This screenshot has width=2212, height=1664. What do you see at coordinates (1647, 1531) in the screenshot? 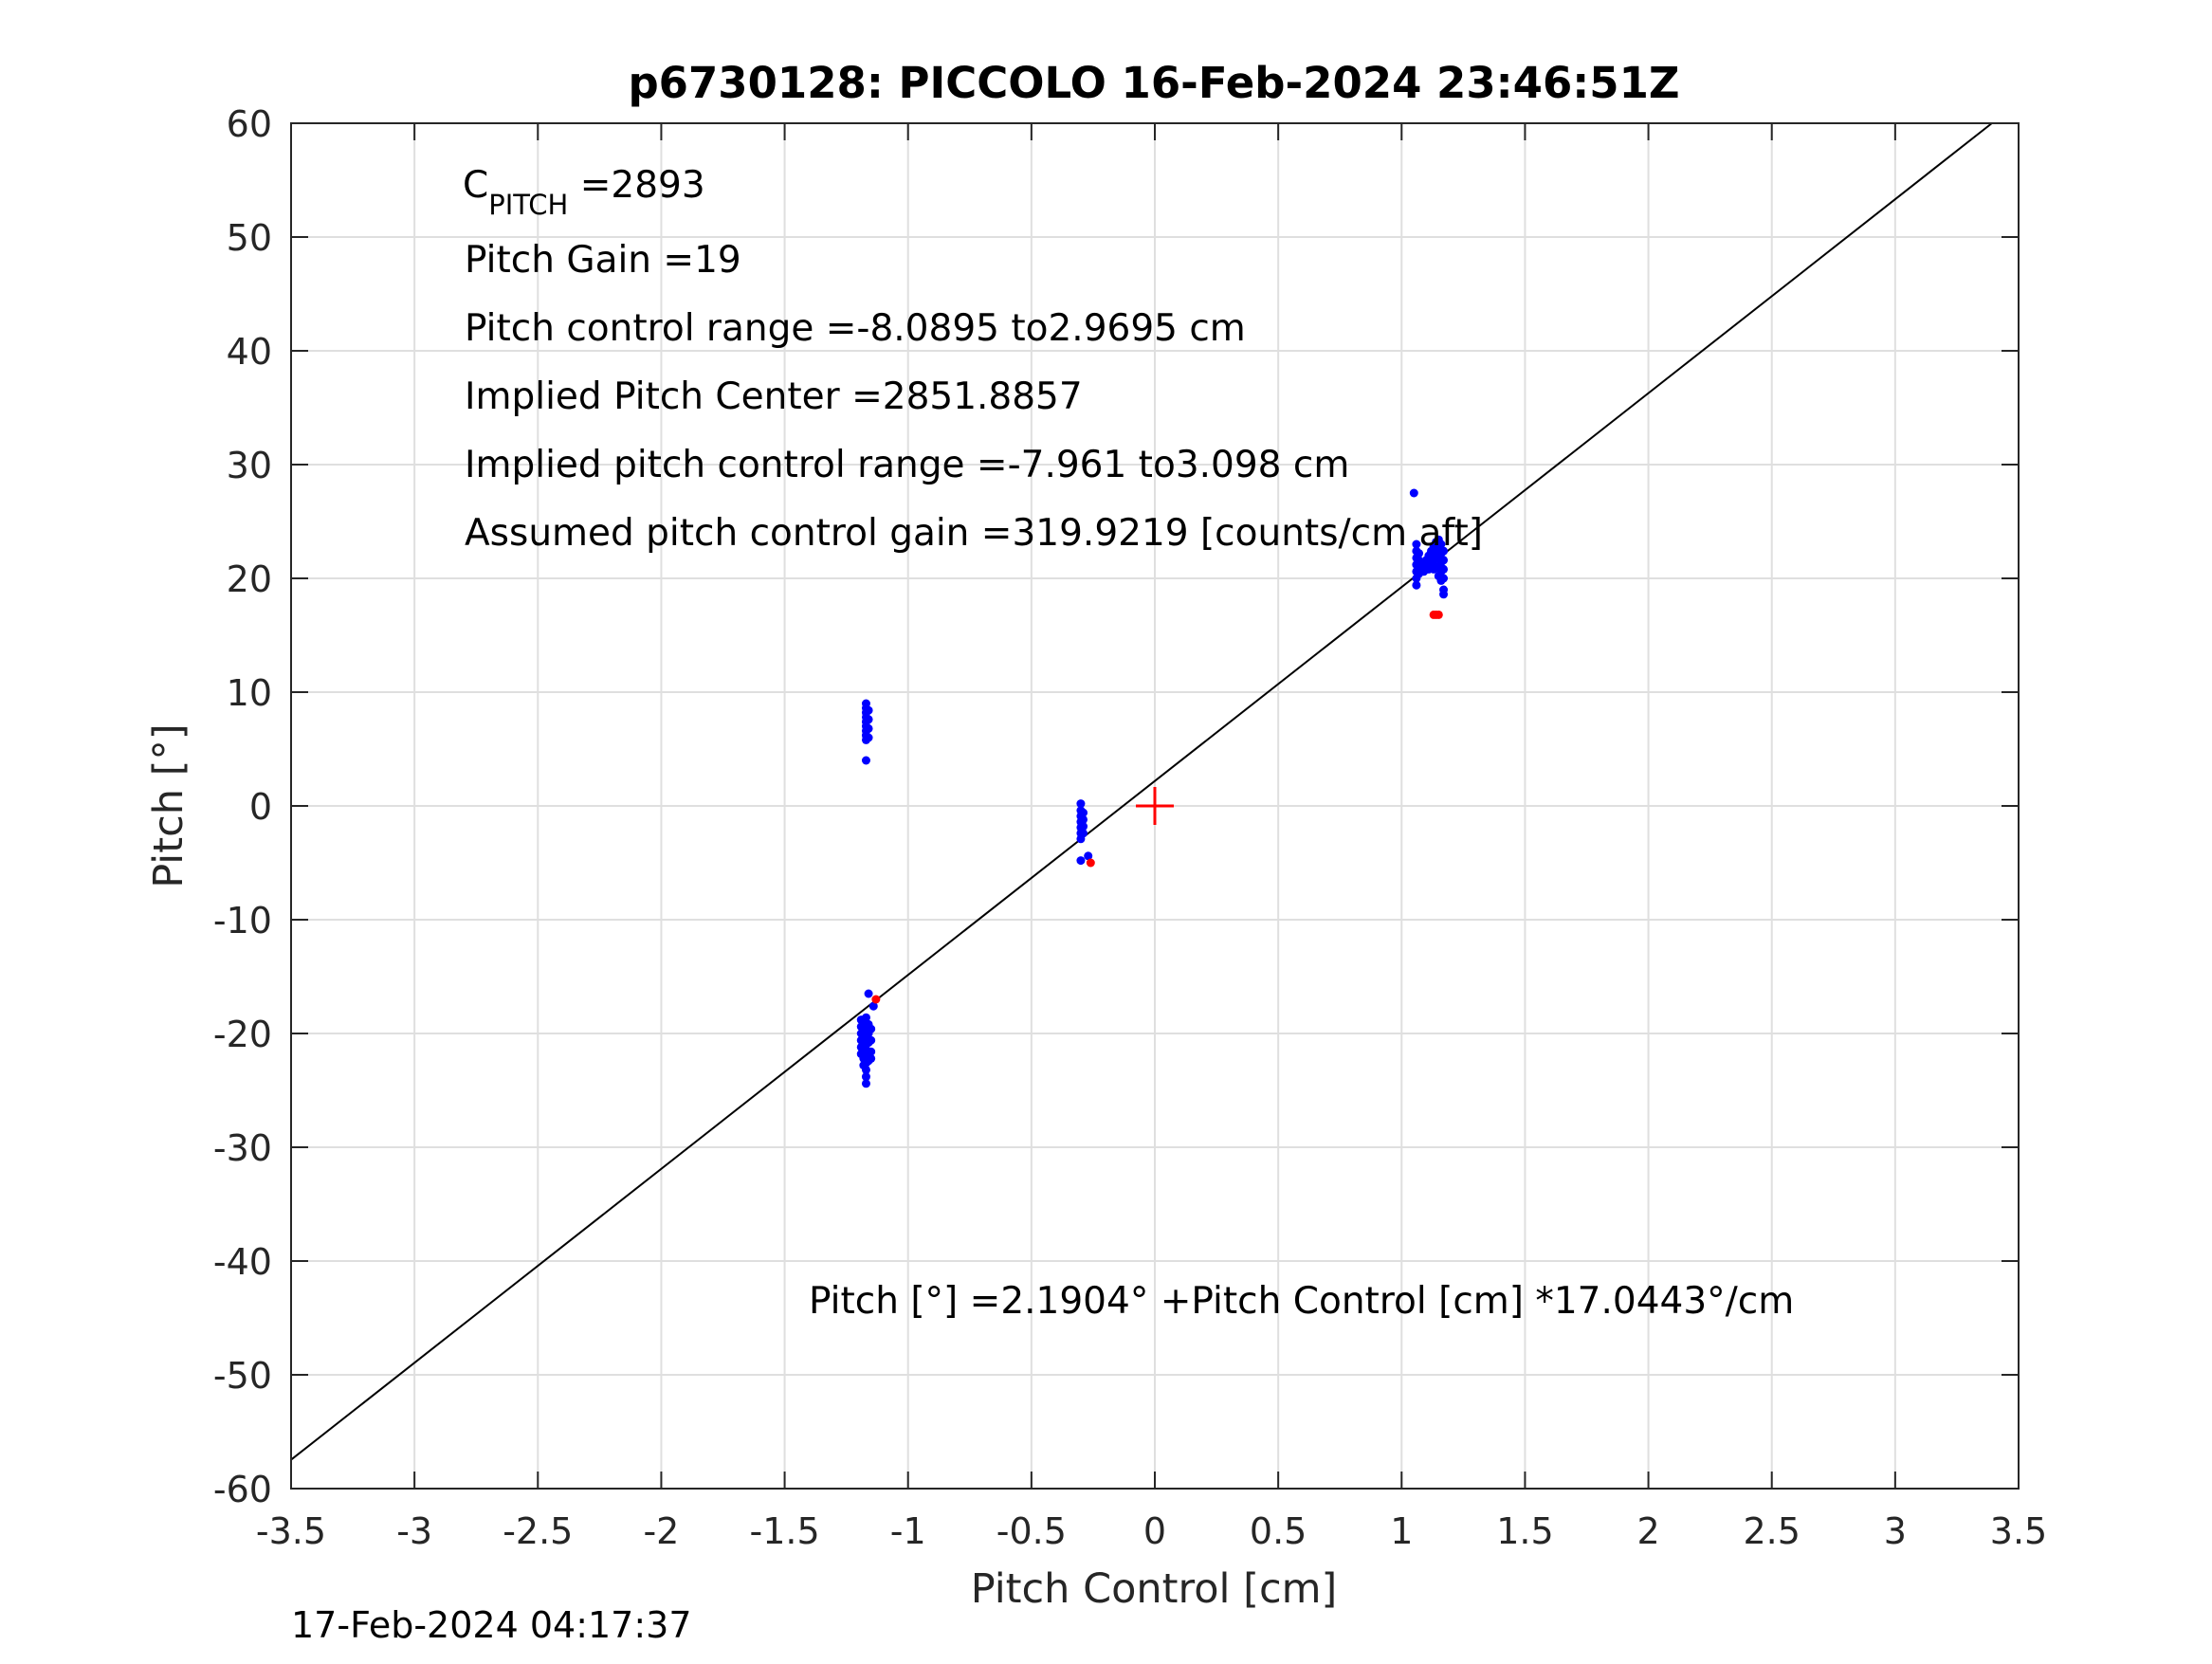
I see `x-tick-label: 2` at bounding box center [1647, 1531].